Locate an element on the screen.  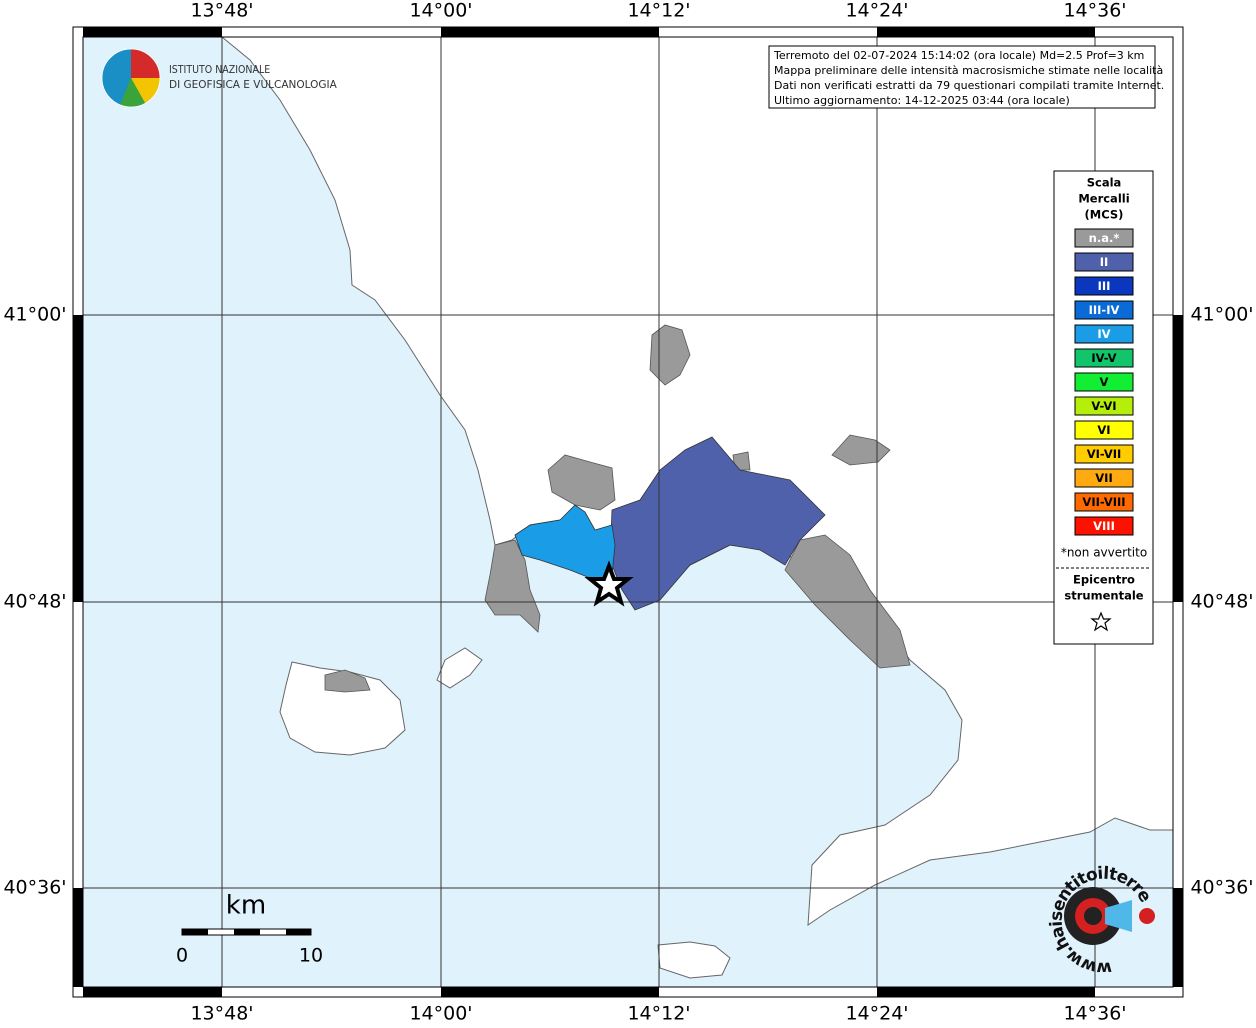
scale-label: 0 is located at coordinates (182, 956).